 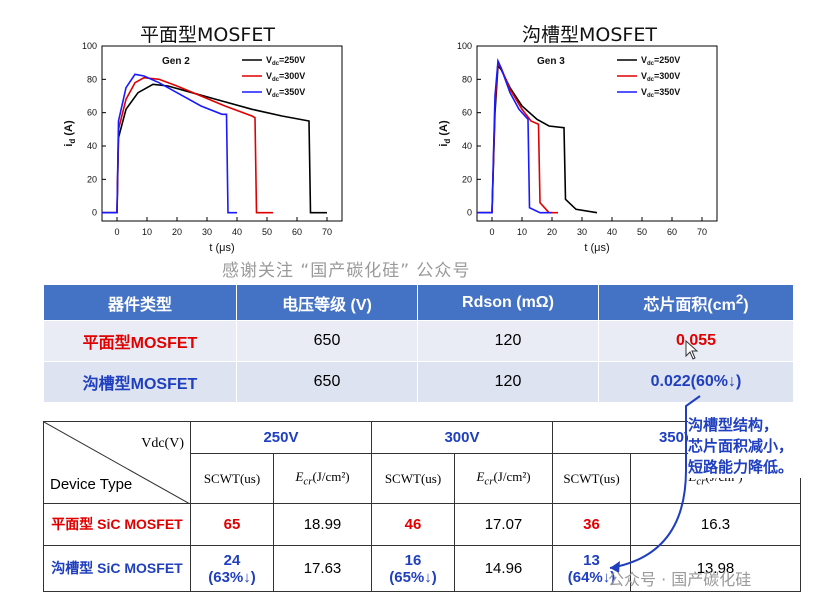 I want to click on mouse-cursor-icon, so click(x=692, y=350).